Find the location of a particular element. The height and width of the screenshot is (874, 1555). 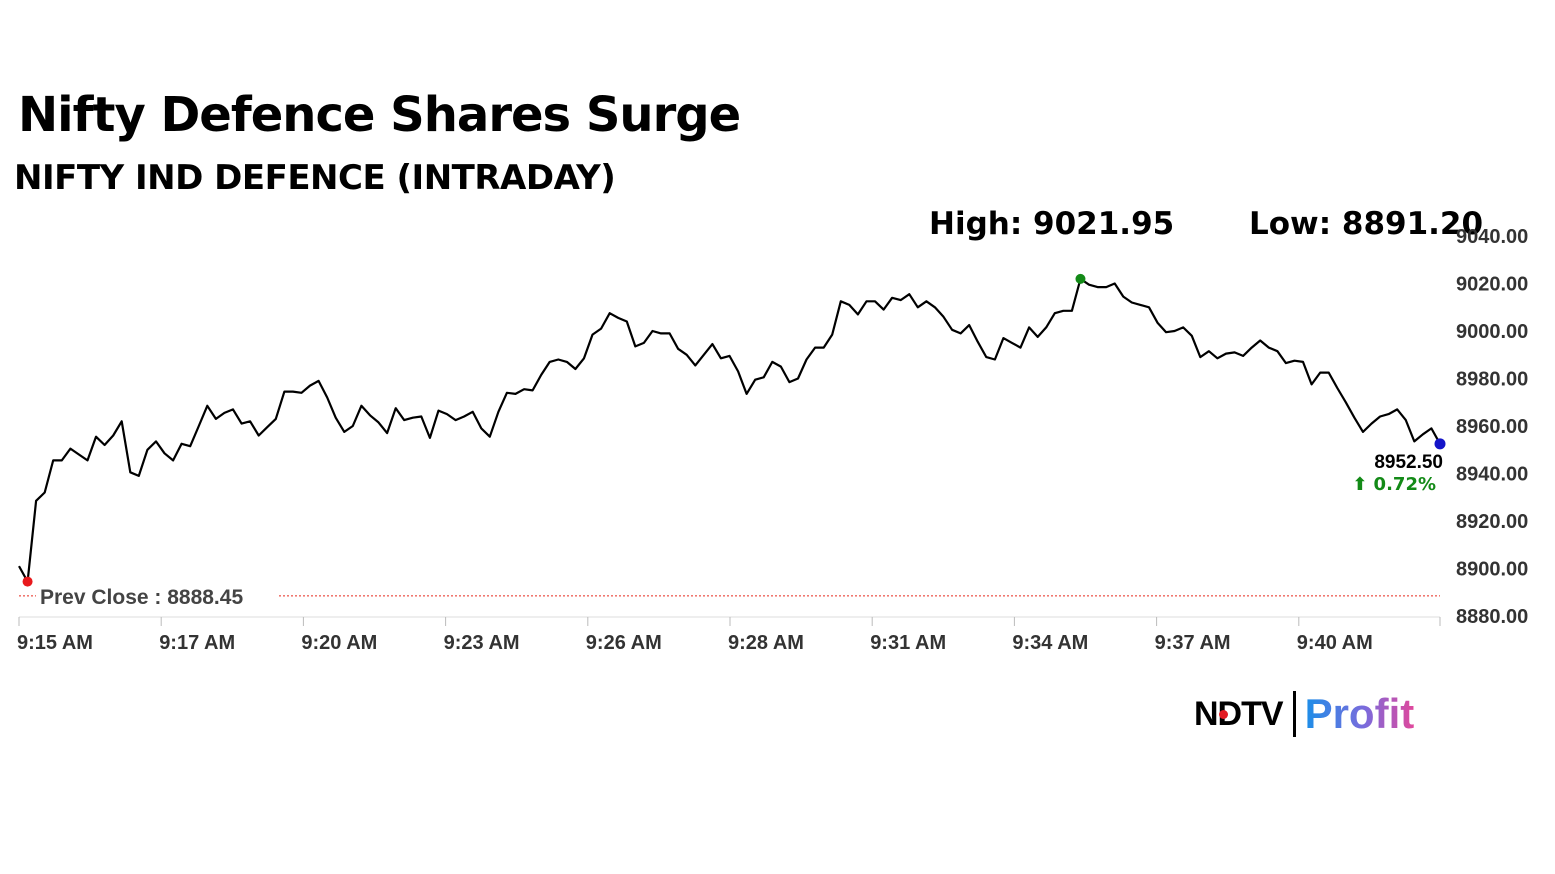

y-tick-label: 8940.00 is located at coordinates (1492, 475).